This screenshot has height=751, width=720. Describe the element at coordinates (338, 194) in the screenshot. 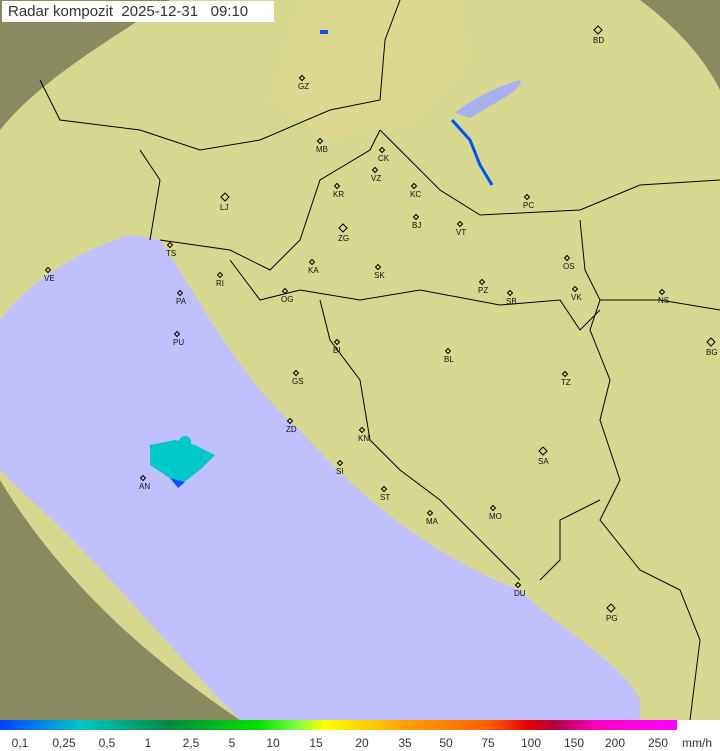

I see `city-label-kr: KR` at that location.